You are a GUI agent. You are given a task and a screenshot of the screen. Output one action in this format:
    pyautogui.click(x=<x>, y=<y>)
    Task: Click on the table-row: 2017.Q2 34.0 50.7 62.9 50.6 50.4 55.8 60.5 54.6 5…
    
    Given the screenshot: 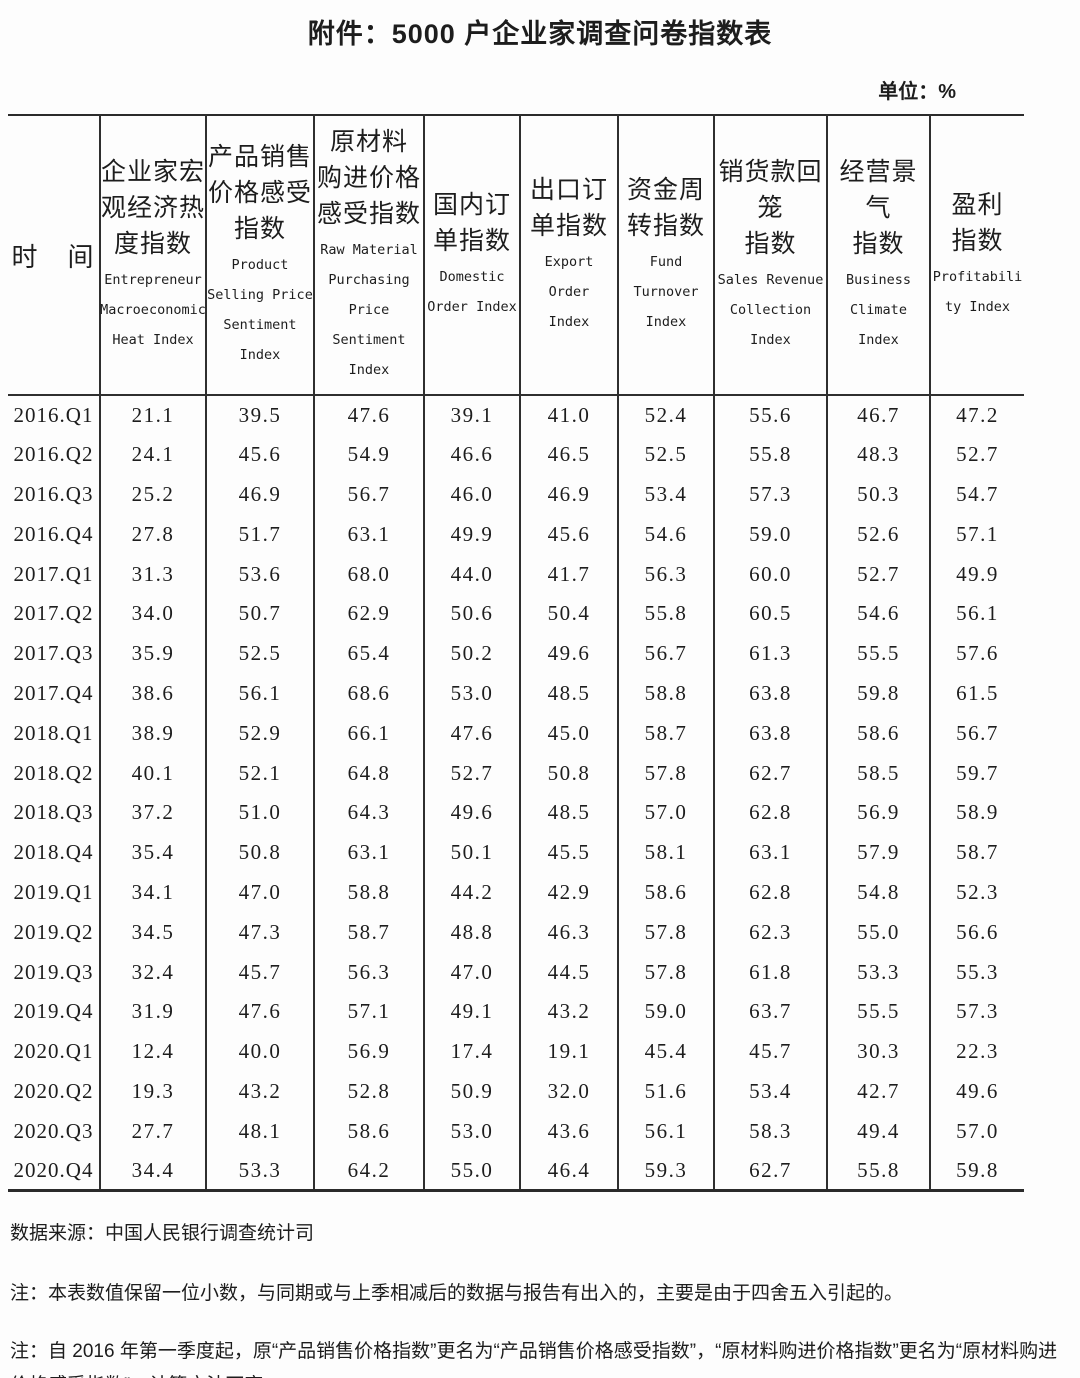 What is the action you would take?
    pyautogui.click(x=516, y=613)
    